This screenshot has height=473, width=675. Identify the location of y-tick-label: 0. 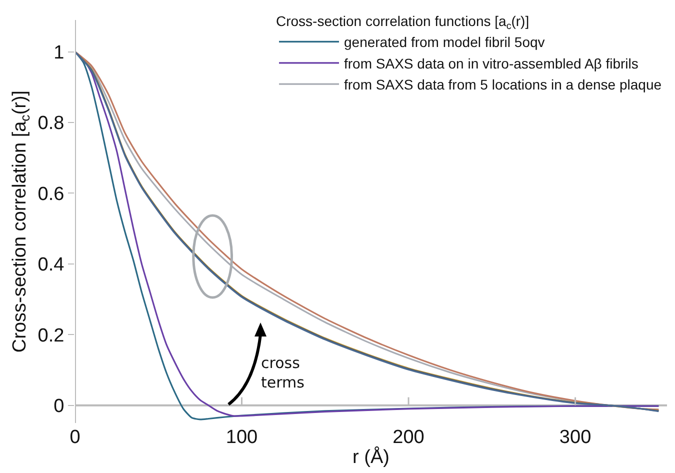
(59, 406).